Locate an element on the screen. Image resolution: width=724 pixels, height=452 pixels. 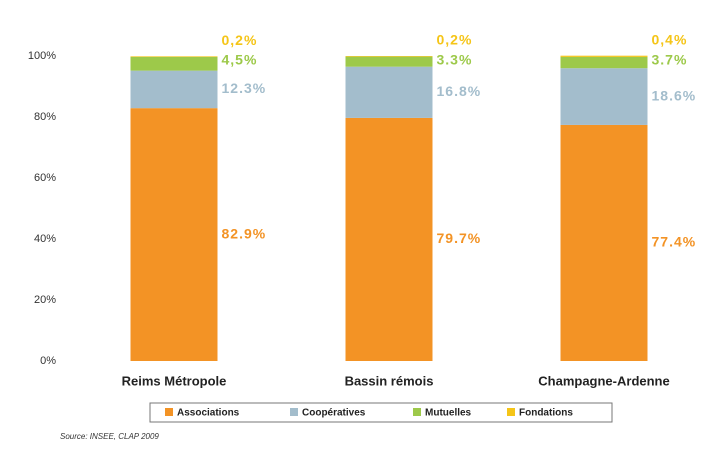
data-label: 16.8% is located at coordinates (459, 91).